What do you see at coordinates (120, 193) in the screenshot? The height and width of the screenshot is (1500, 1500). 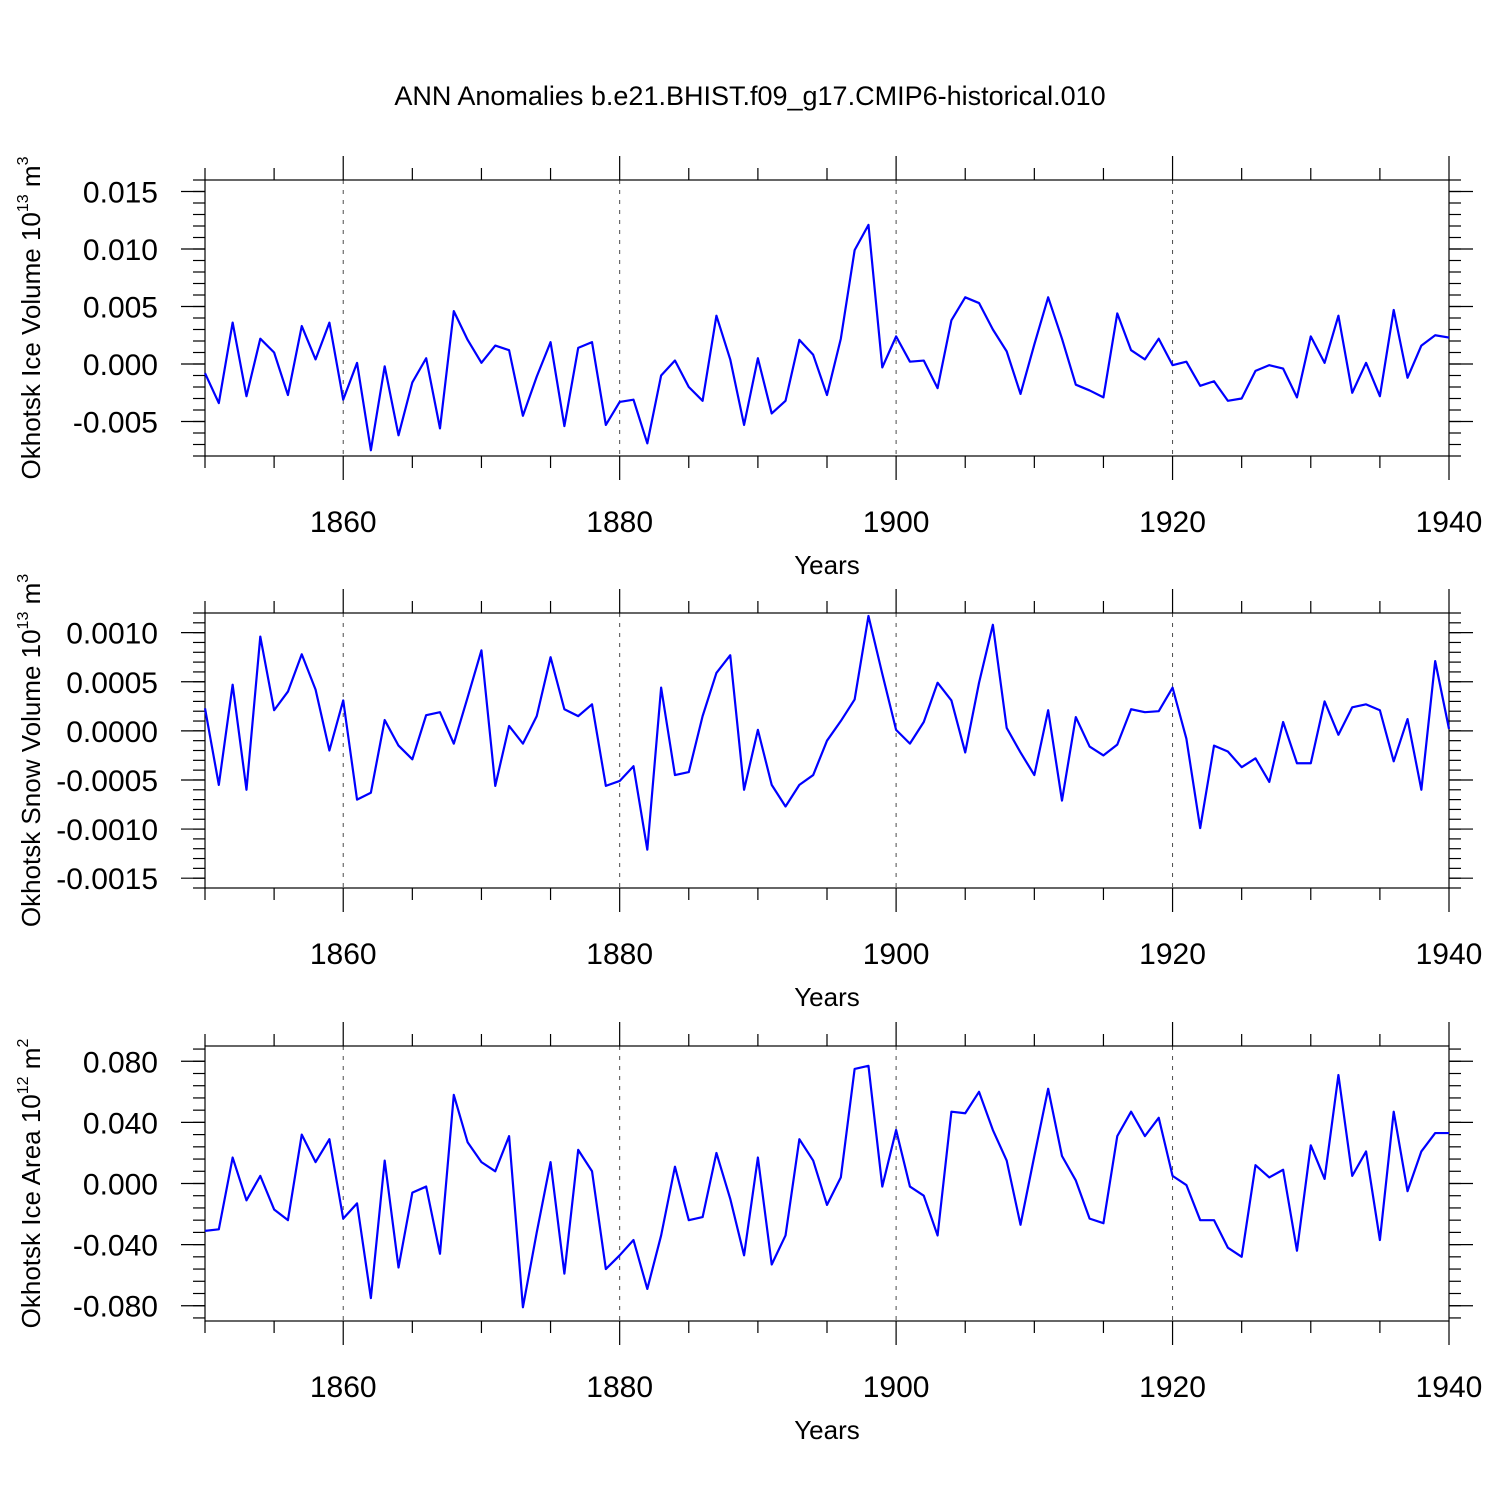 I see `y-tick-label: 0.015` at bounding box center [120, 193].